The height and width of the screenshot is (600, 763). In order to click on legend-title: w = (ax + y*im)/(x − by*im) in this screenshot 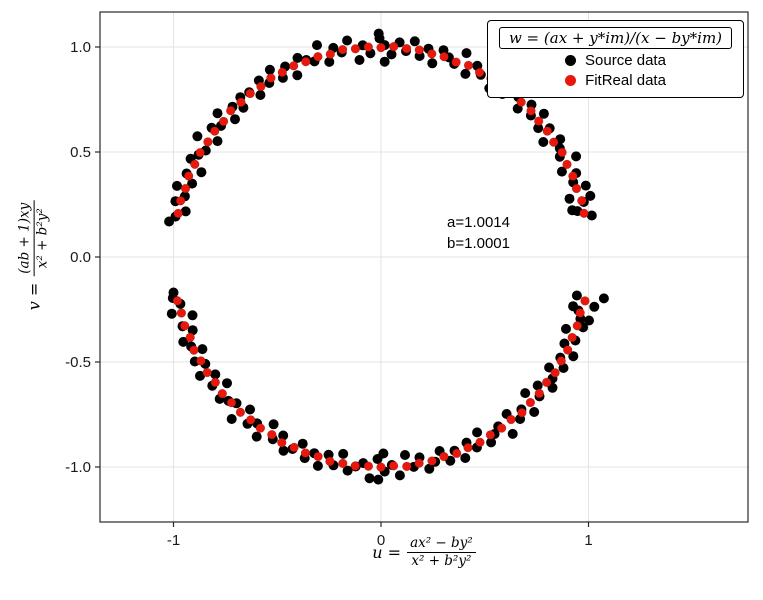, I will do `click(615, 38)`.